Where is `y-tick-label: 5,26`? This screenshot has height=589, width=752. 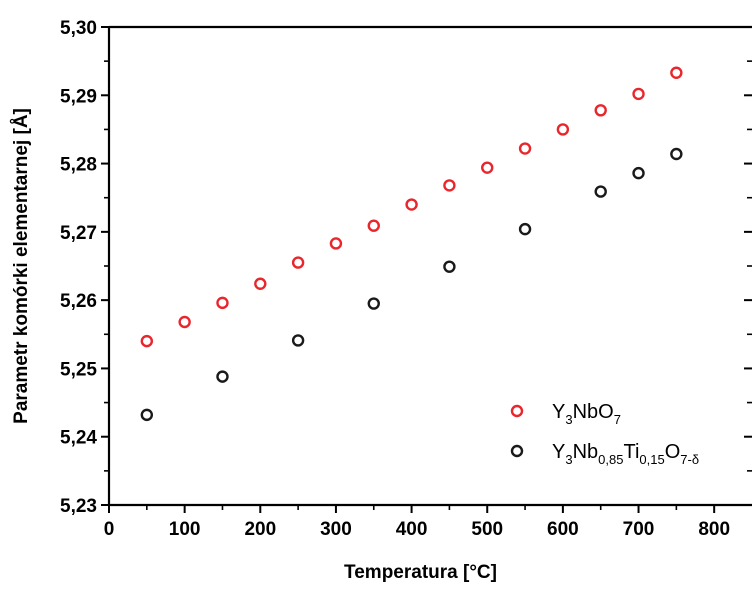
y-tick-label: 5,26 is located at coordinates (78, 301).